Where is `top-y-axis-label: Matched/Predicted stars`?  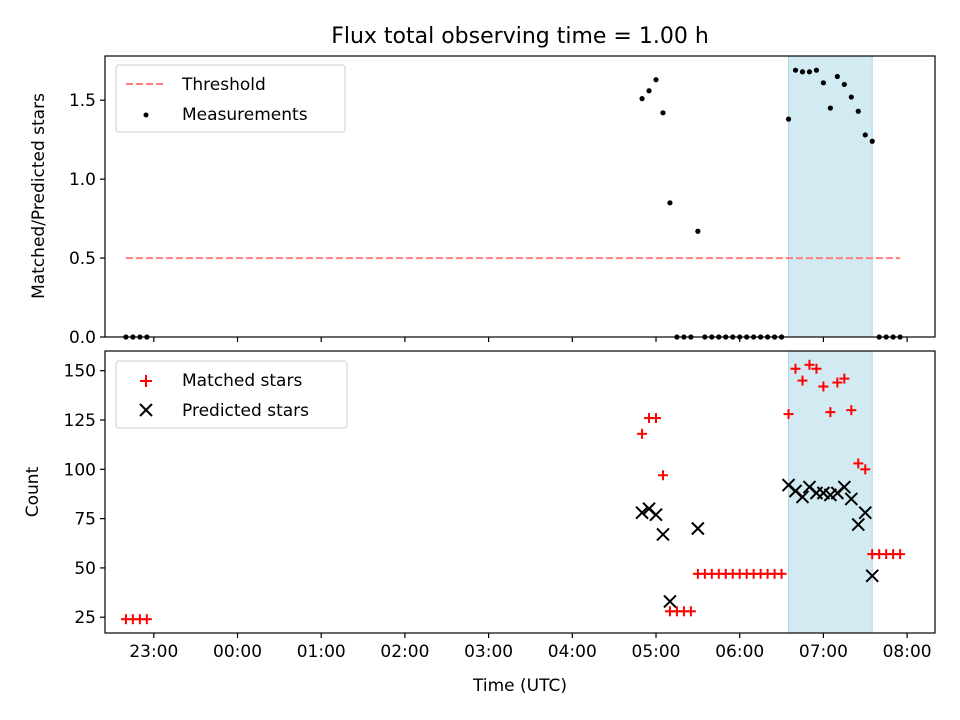 top-y-axis-label: Matched/Predicted stars is located at coordinates (39, 196).